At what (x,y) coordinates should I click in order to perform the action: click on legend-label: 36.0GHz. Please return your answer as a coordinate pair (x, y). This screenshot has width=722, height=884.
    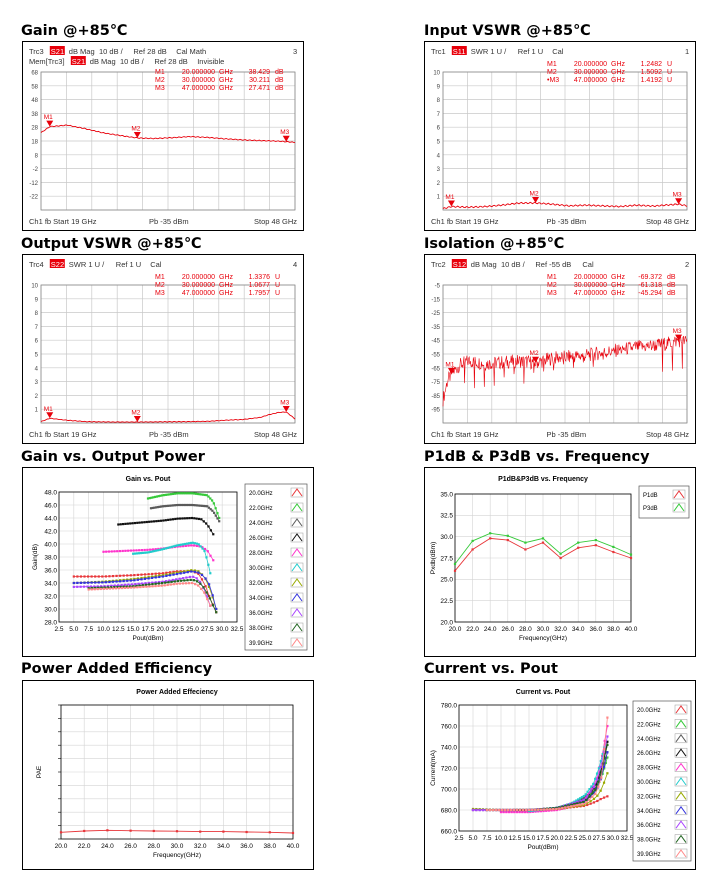
    Looking at the image, I should click on (649, 826).